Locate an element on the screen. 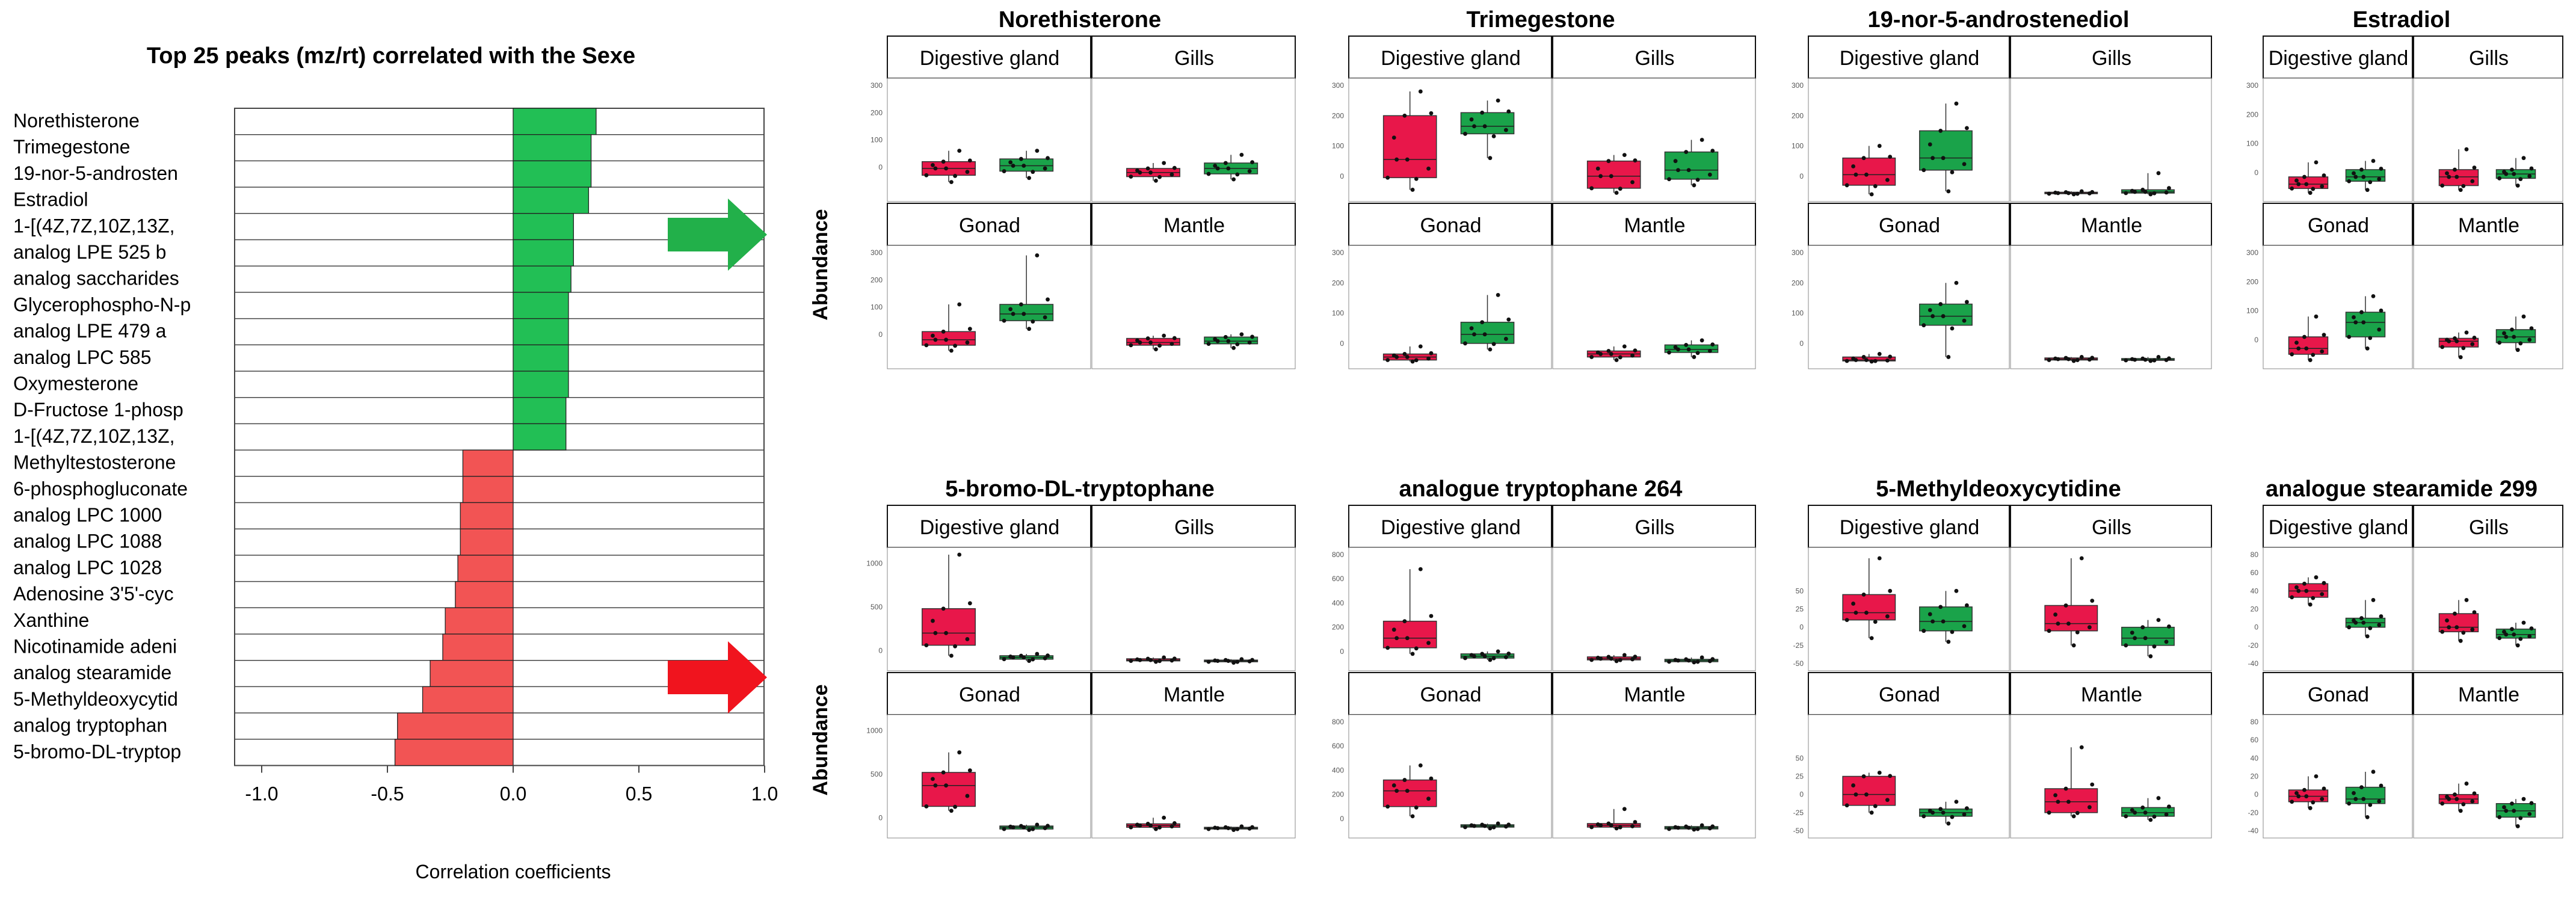 The image size is (2576, 915). y-tick-label: 20 is located at coordinates (2255, 609).